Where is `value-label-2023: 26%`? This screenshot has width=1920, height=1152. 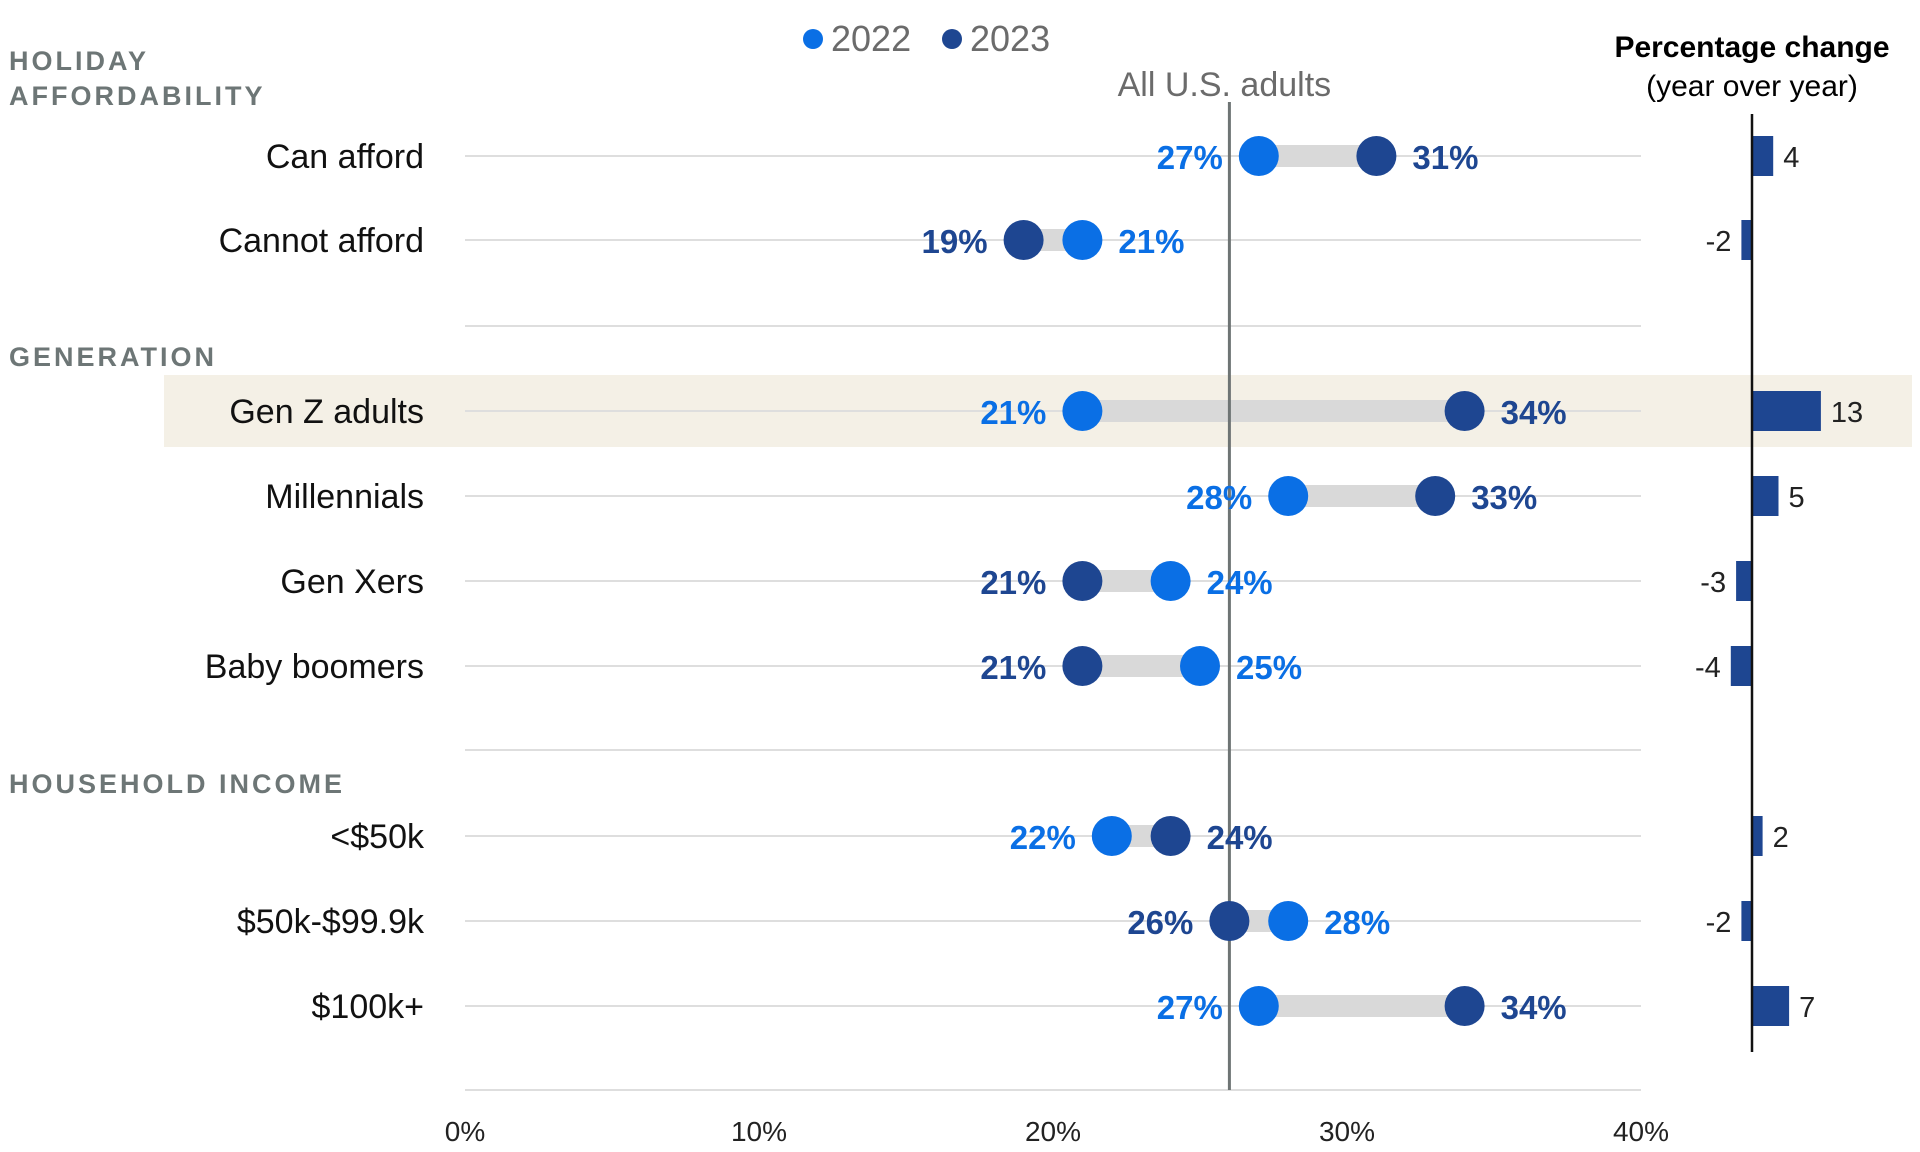
value-label-2023: 26% is located at coordinates (1160, 922).